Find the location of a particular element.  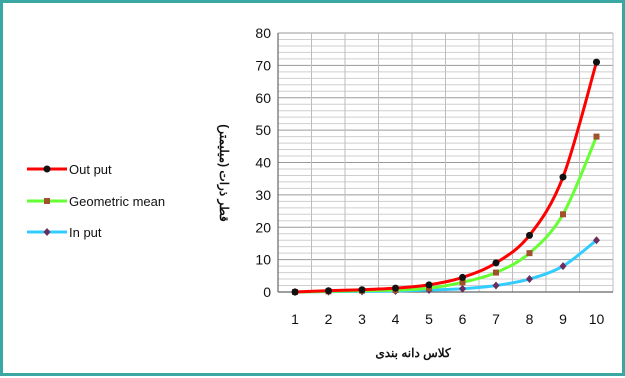

x-tick-label: 4 is located at coordinates (396, 319).